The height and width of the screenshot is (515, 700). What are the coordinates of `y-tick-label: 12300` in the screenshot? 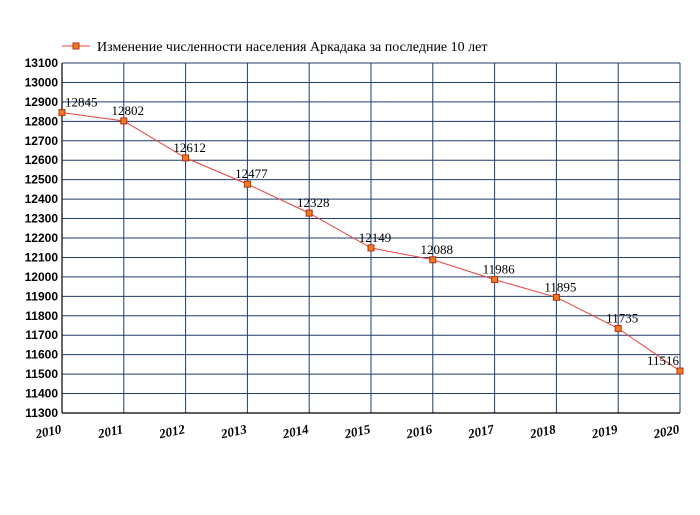 It's located at (42, 219).